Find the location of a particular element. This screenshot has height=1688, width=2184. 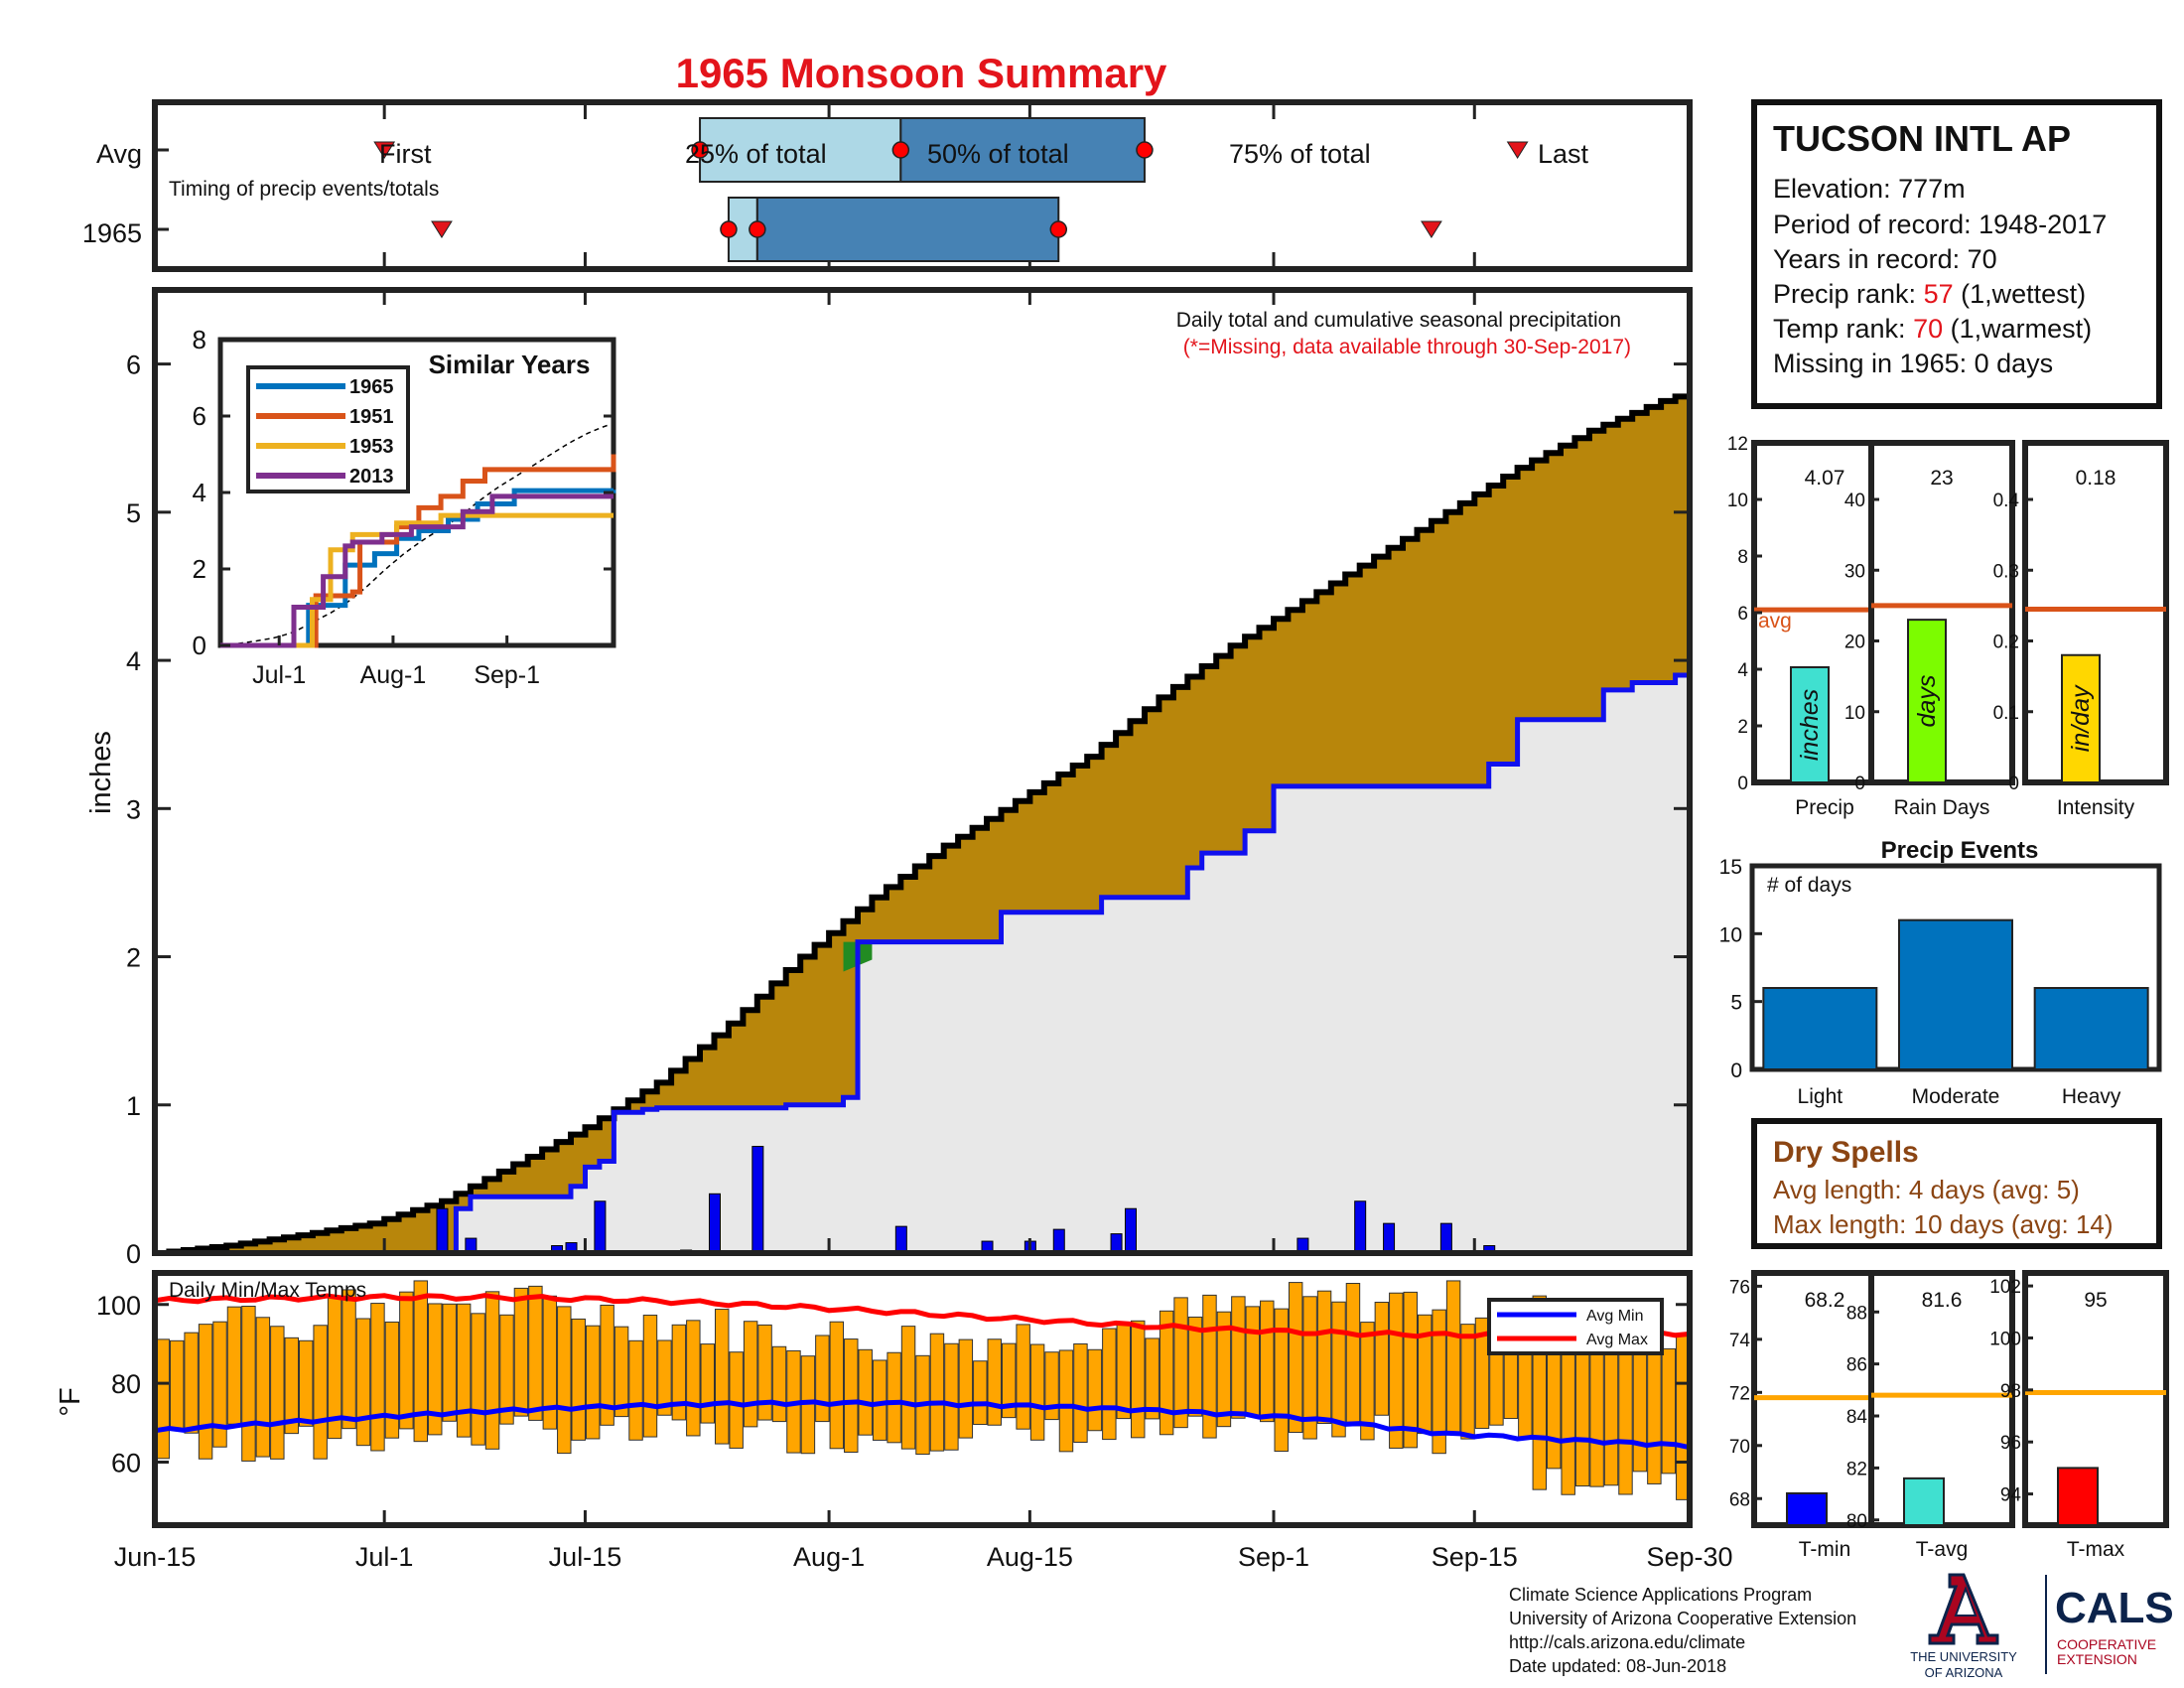

temps-y-tick-label: 80 is located at coordinates (126, 1384).